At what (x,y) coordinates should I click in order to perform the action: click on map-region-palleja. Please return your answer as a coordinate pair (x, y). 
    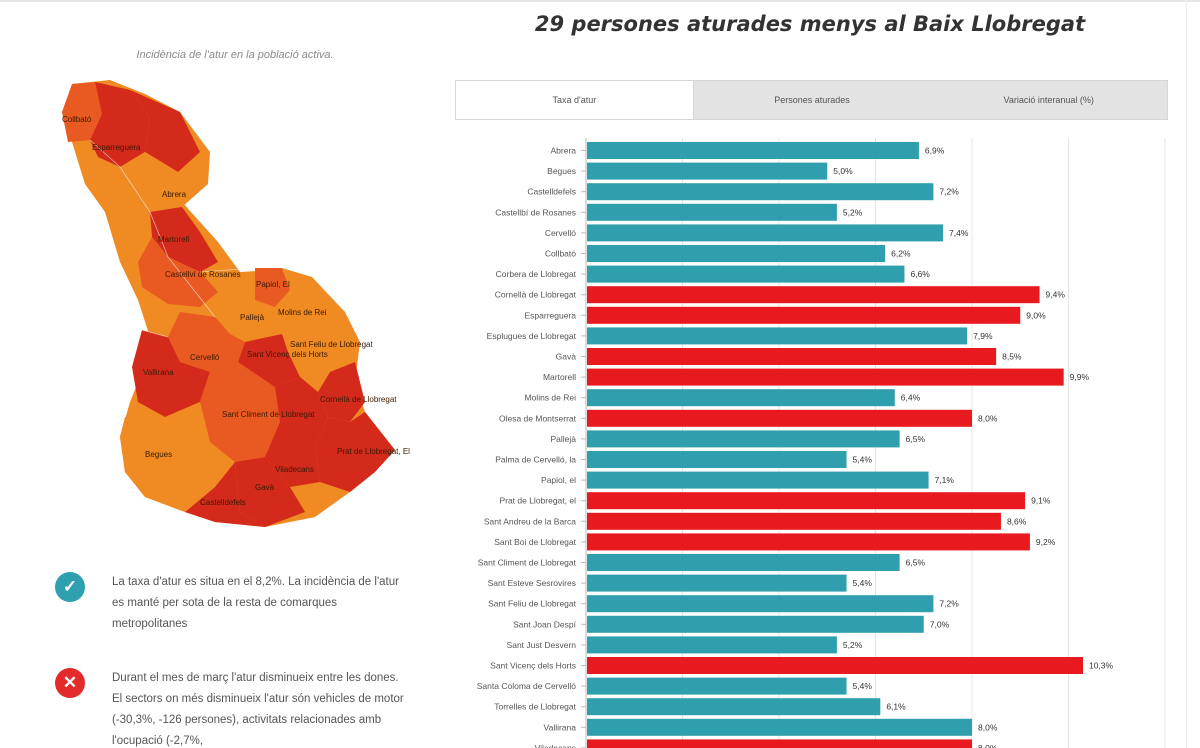
    Looking at the image, I should click on (248, 317).